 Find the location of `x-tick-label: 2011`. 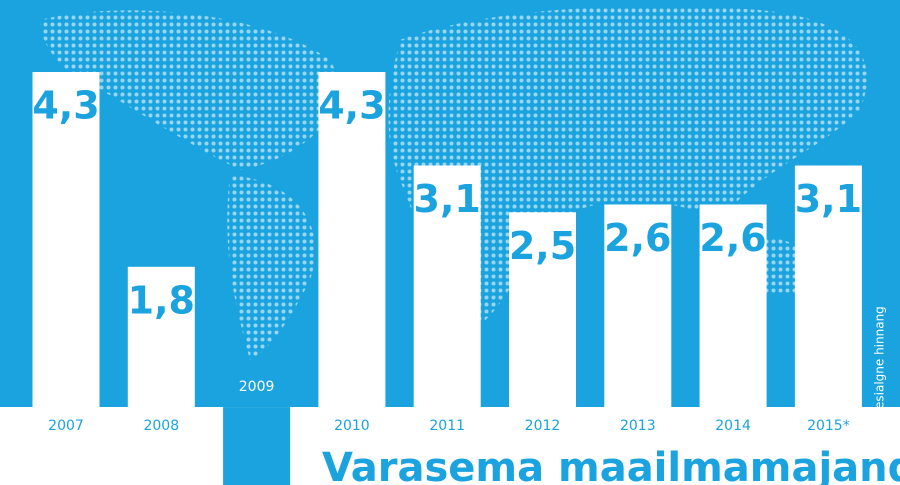

x-tick-label: 2011 is located at coordinates (447, 426).